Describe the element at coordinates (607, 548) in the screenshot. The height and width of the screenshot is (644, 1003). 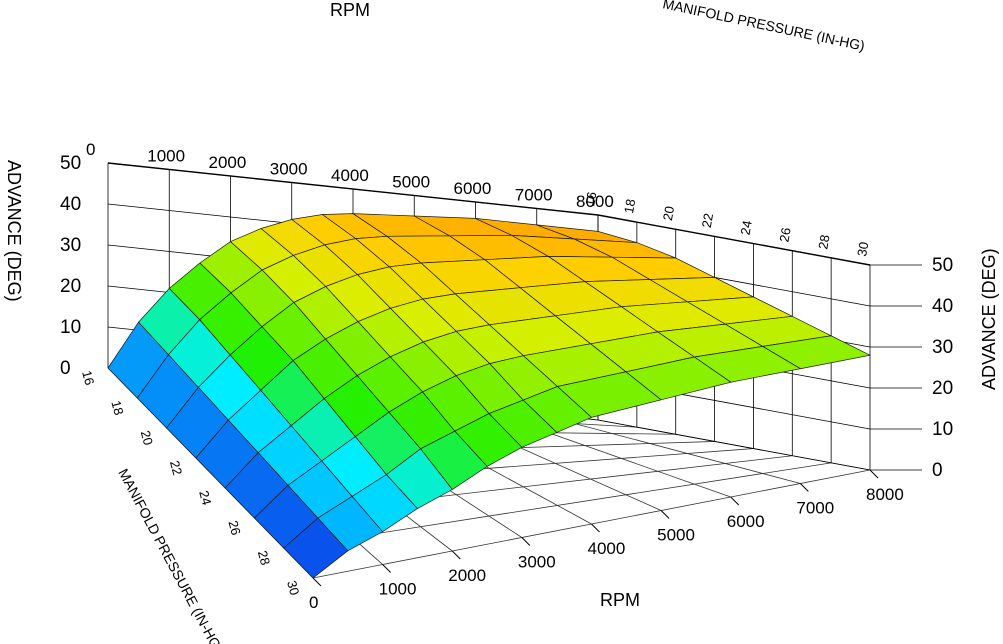
I see `rpm-tick-label-bottom: 4000` at that location.